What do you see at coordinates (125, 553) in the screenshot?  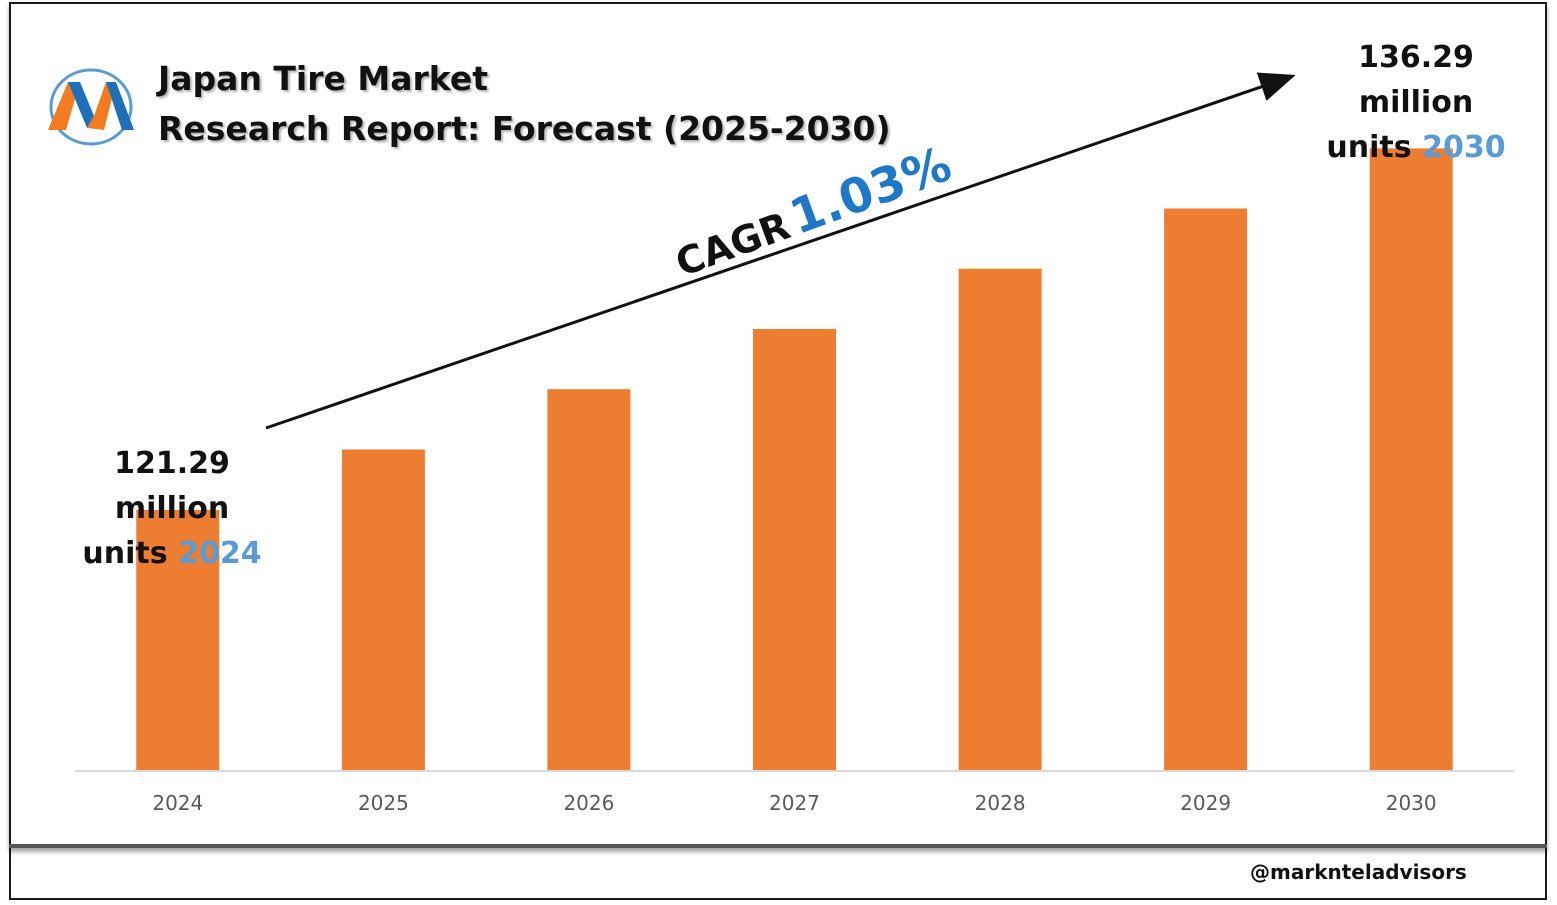 I see `start-units-word: units` at bounding box center [125, 553].